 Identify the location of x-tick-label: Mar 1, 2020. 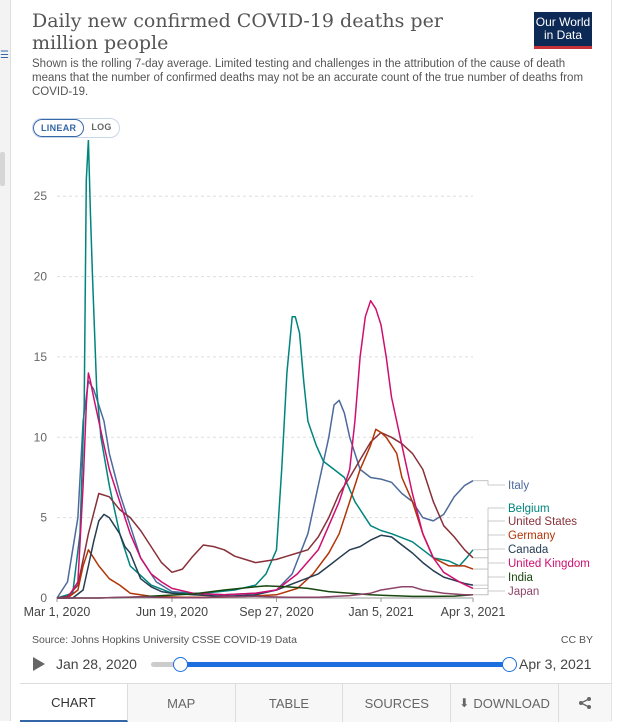
(57, 612).